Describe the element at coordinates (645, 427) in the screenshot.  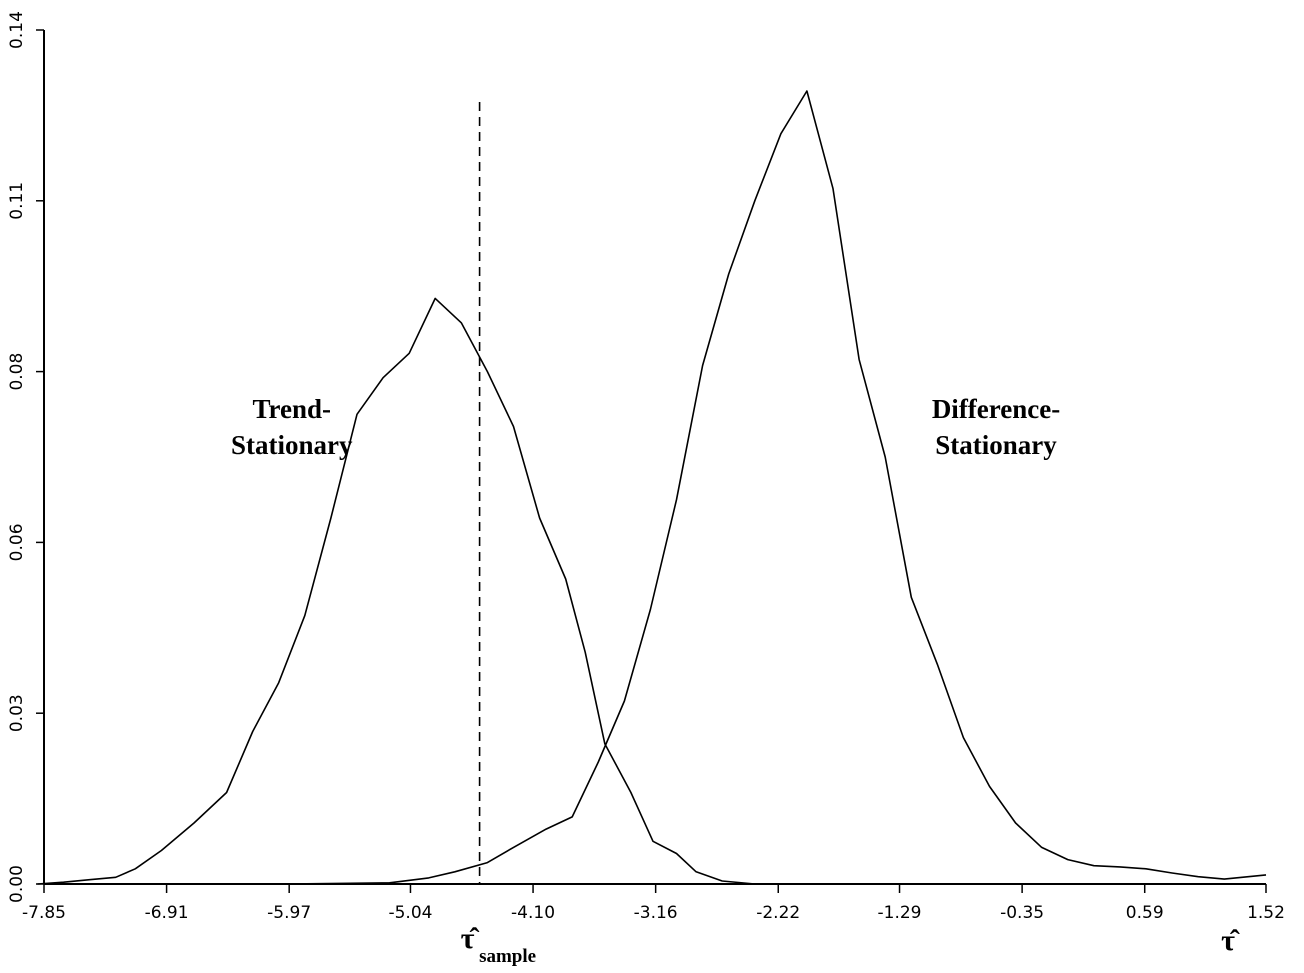
I see `annotations-group: Trend- Stationary Difference- Stationary` at that location.